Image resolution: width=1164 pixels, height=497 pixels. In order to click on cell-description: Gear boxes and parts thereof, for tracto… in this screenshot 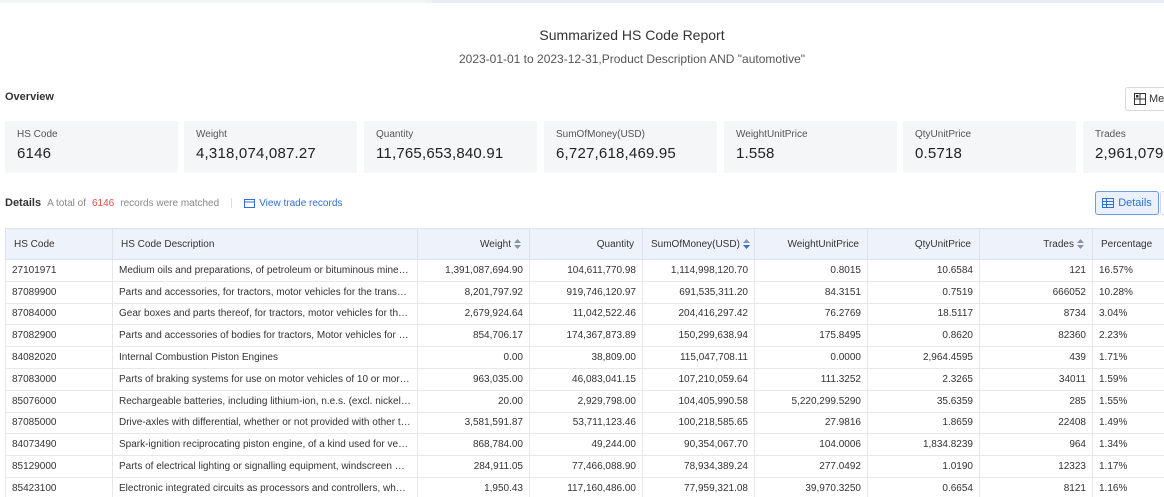, I will do `click(265, 314)`.